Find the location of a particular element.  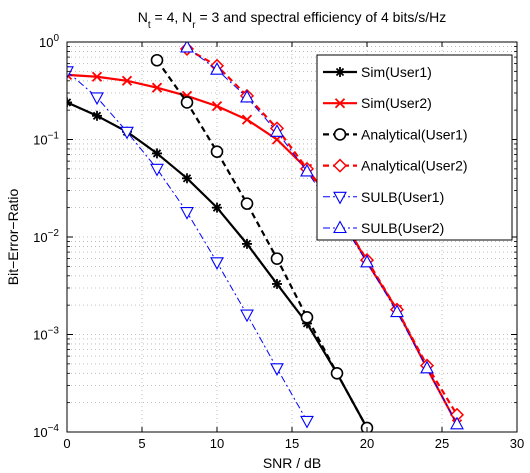

y-tick-label: 10⁻² is located at coordinates (46, 236).